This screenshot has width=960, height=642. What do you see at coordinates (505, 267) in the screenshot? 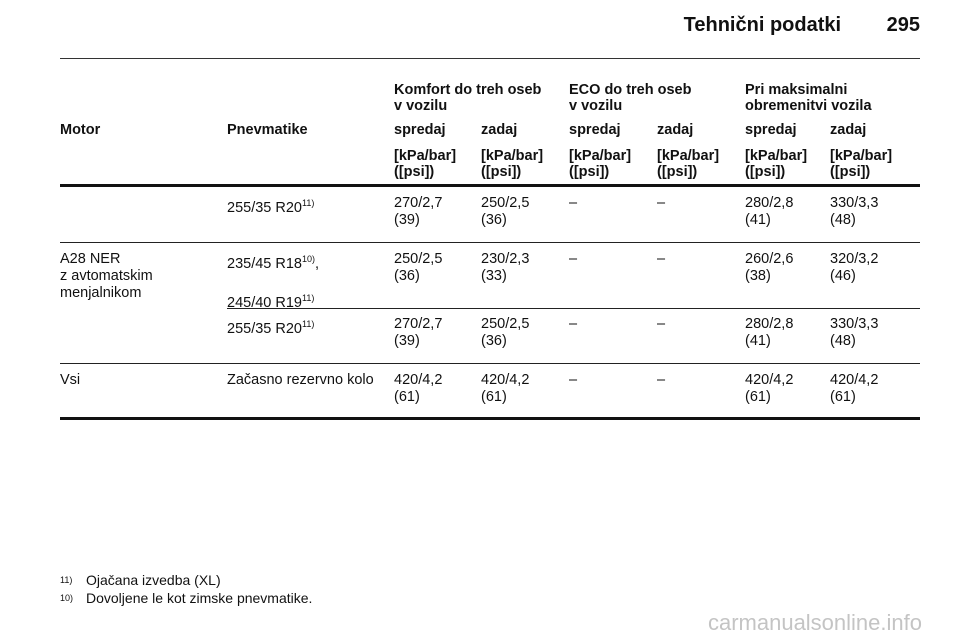
I see `pressure-cell: 230/2,3 (33)` at bounding box center [505, 267].